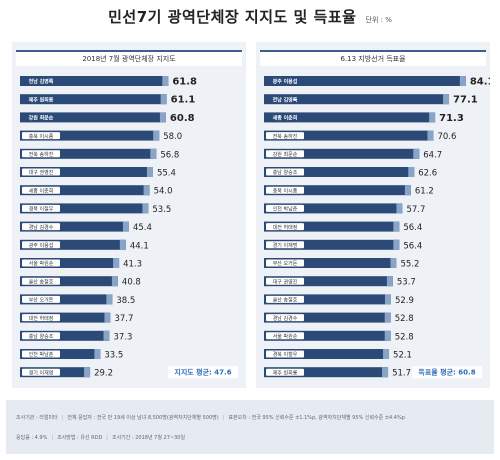  I want to click on bar-row: 전남 김영록 61.8, so click(108, 82).